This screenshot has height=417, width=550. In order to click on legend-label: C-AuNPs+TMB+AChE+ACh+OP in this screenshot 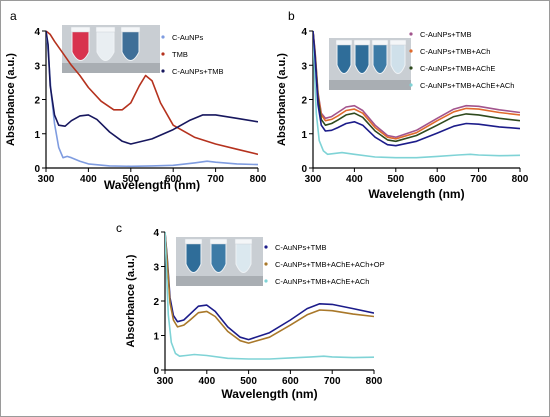, I will do `click(330, 264)`.